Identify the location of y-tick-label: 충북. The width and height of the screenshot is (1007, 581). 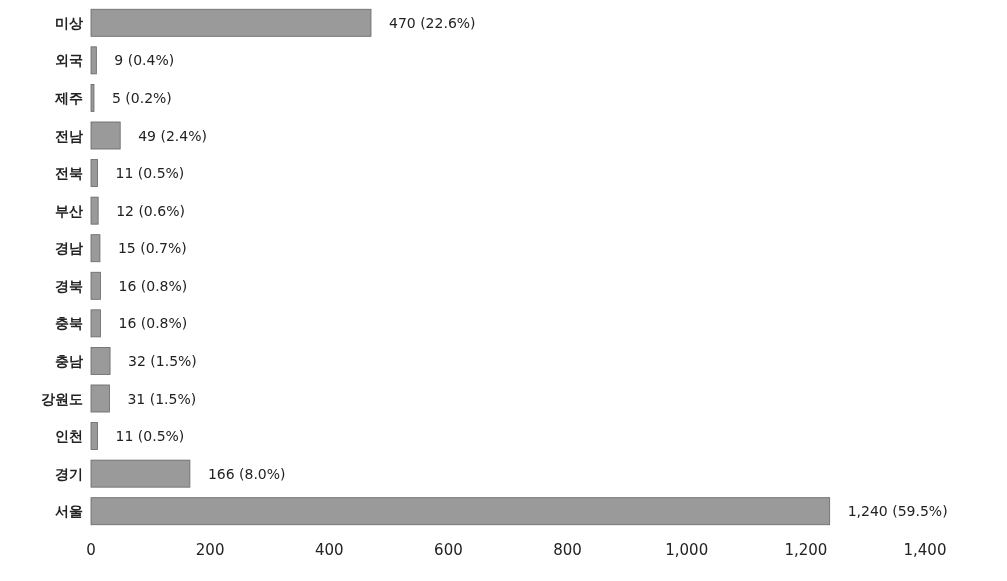
(69, 323).